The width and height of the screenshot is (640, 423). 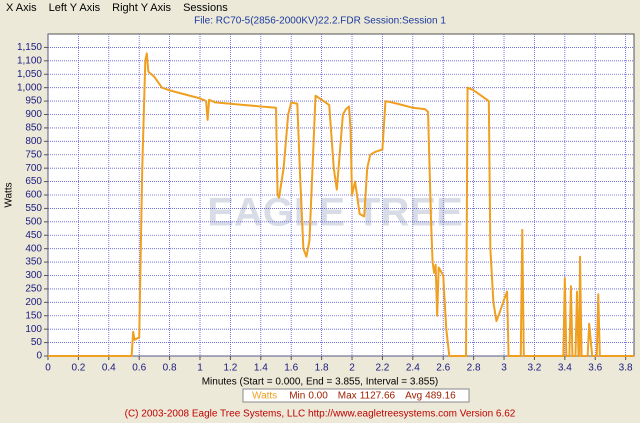 What do you see at coordinates (413, 396) in the screenshot?
I see `stat-label: Avg` at bounding box center [413, 396].